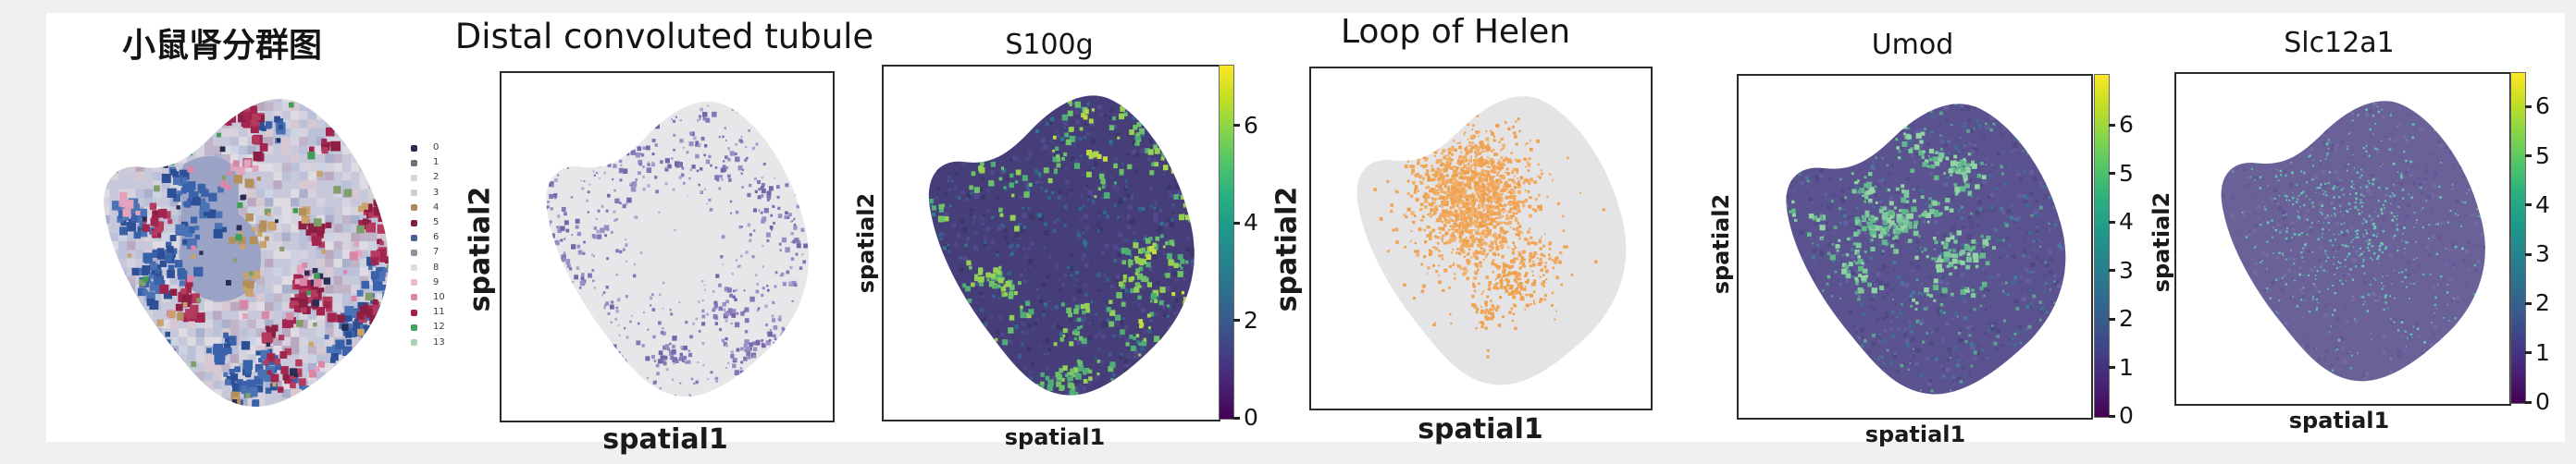 This screenshot has height=464, width=2576. Describe the element at coordinates (428, 252) in the screenshot. I see `legend-item: 7` at that location.